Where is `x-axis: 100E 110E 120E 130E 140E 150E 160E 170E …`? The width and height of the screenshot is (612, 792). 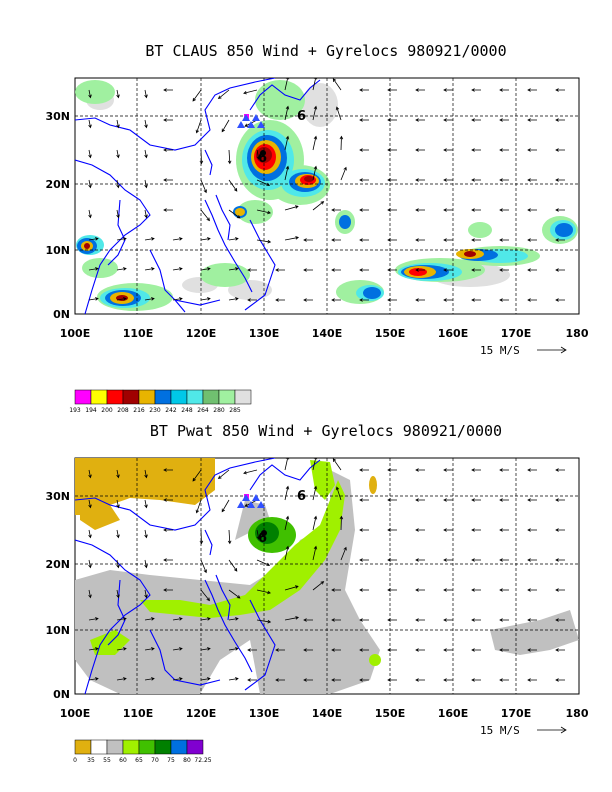 x-axis: 100E 110E 120E 130E 140E 150E 160E 170E … is located at coordinates (324, 333).